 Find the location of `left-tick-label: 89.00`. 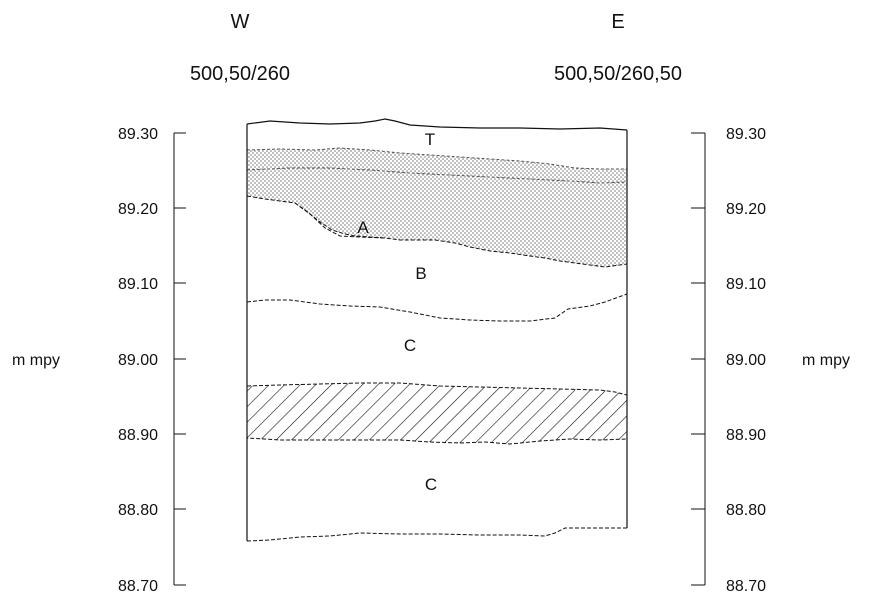

left-tick-label: 89.00 is located at coordinates (138, 360).